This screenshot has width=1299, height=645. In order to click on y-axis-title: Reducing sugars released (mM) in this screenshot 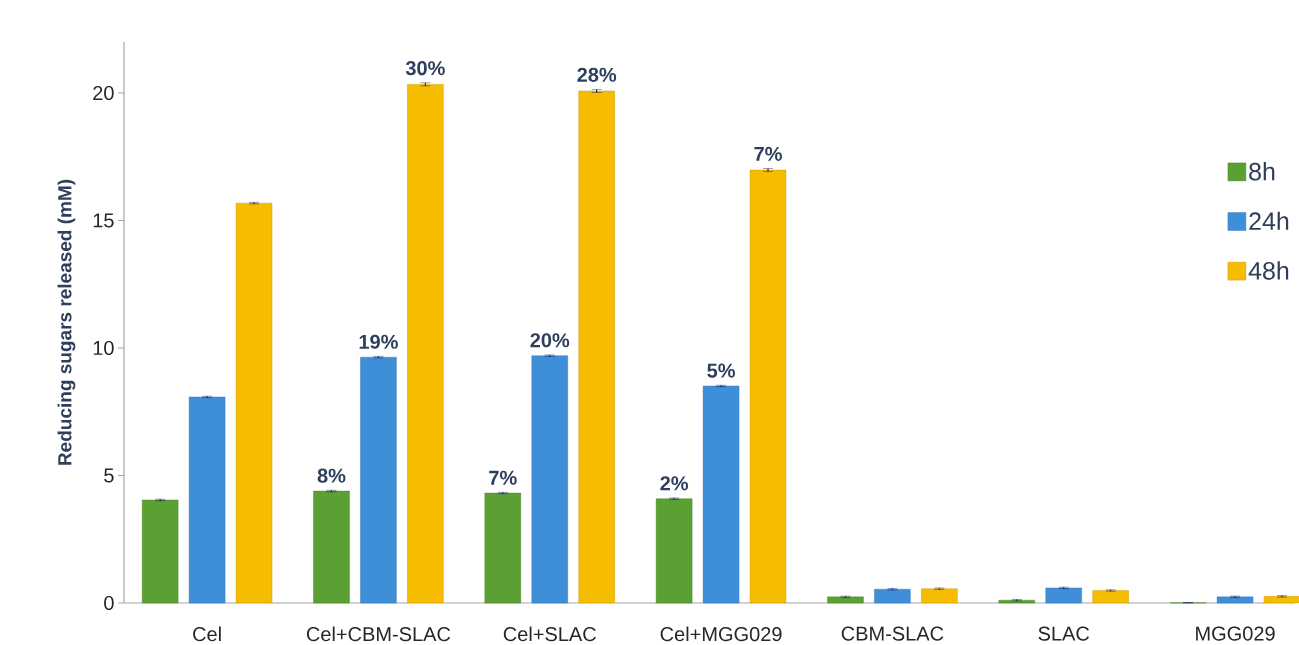, I will do `click(66, 322)`.